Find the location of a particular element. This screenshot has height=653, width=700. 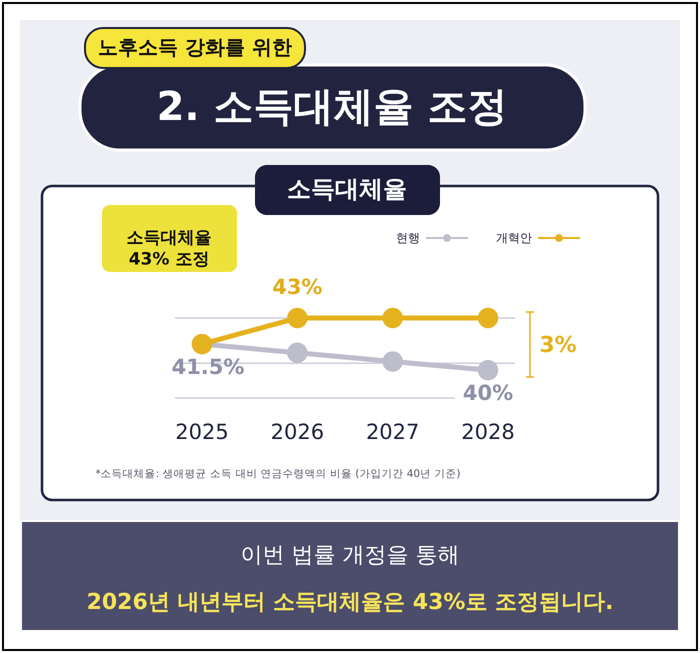

text: 소득대체율 43% 조정 is located at coordinates (169, 249).